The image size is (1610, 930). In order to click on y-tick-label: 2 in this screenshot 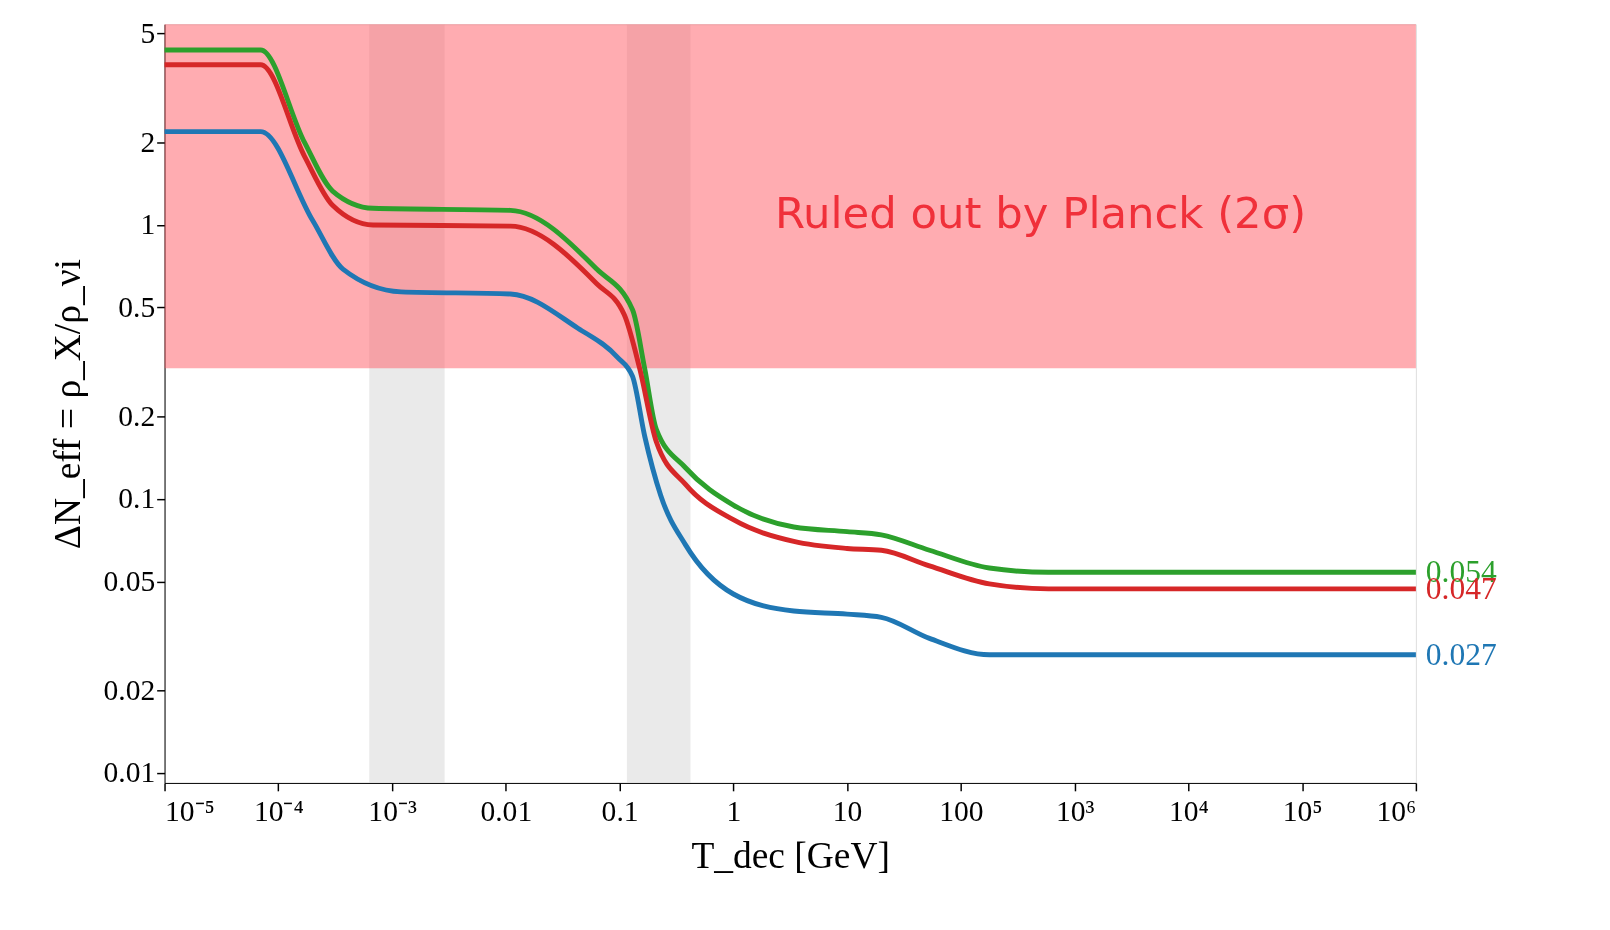, I will do `click(148, 141)`.